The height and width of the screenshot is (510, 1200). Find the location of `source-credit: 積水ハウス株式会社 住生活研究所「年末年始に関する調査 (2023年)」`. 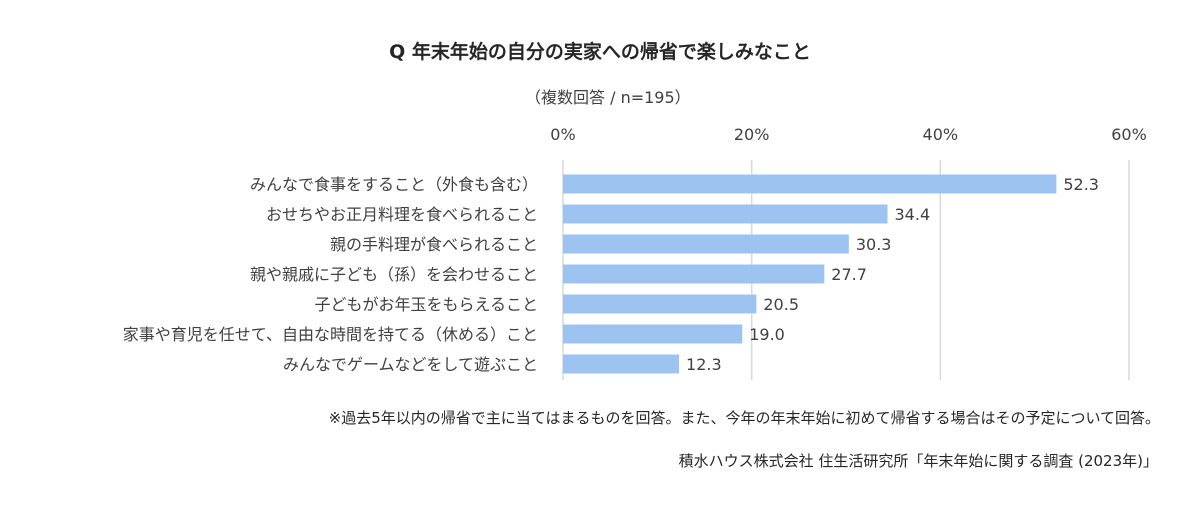

source-credit: 積水ハウス株式会社 住生活研究所「年末年始に関する調査 (2023年)」 is located at coordinates (918, 461).